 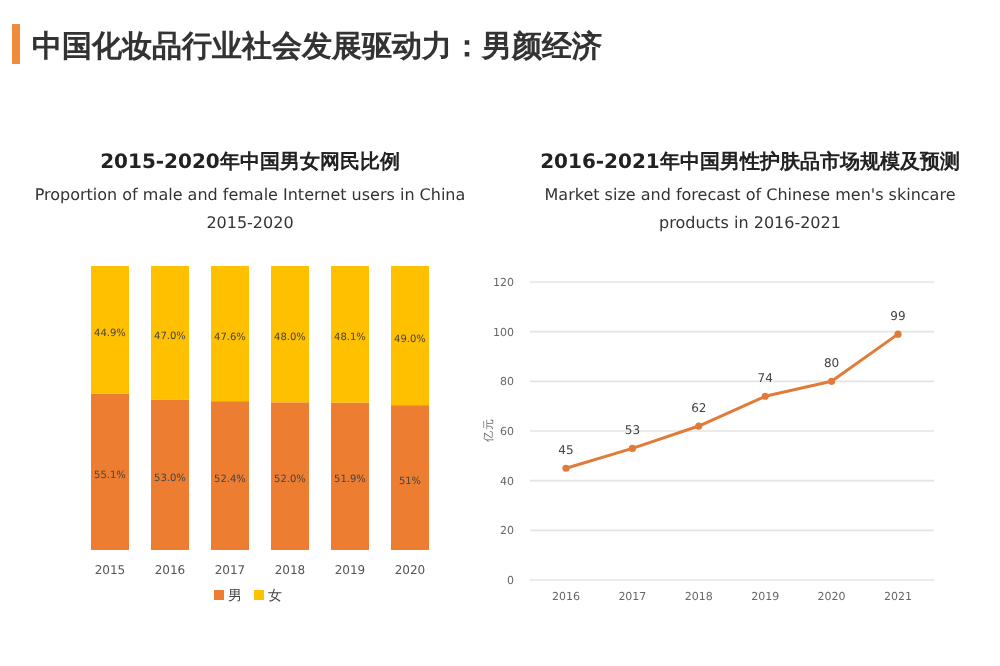 I want to click on chart-subtitle: Market size and forecast of Chinese men's skincare products in 2016-2021, so click(x=750, y=209).